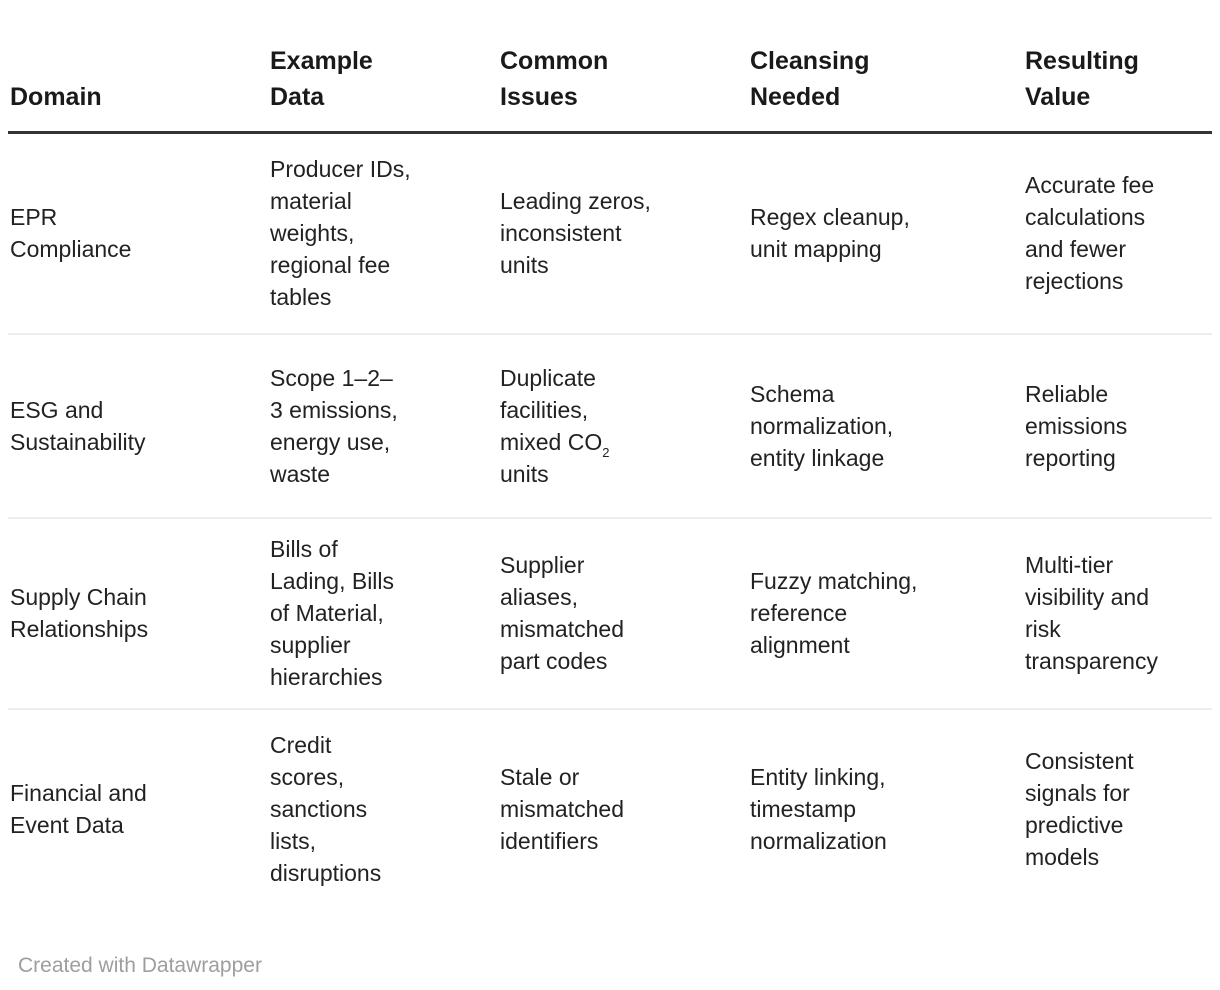  What do you see at coordinates (79, 613) in the screenshot?
I see `cell-domain: Supply Chain Relationships` at bounding box center [79, 613].